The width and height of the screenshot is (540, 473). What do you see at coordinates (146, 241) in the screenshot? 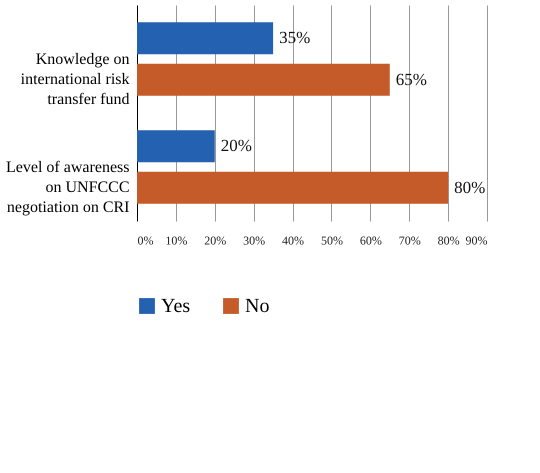
I see `x-tick-label: 0%` at bounding box center [146, 241].